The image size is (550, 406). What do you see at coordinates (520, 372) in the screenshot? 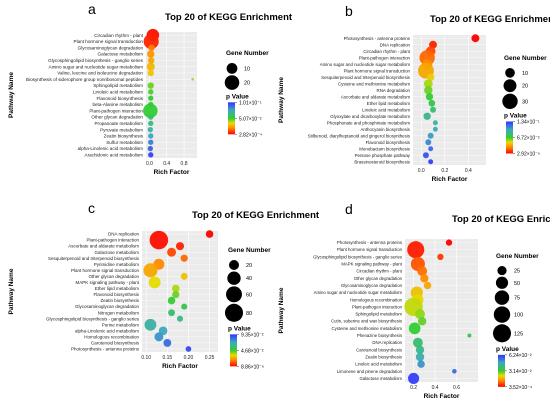
I see `color-legend-label: 3.14×10⁻²` at bounding box center [520, 372].